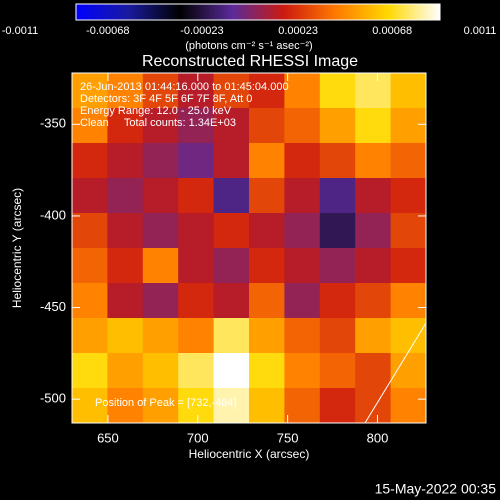 This screenshot has height=500, width=500. Describe the element at coordinates (249, 454) in the screenshot. I see `x-axis-label: Heliocentric X (arcsec)` at that location.